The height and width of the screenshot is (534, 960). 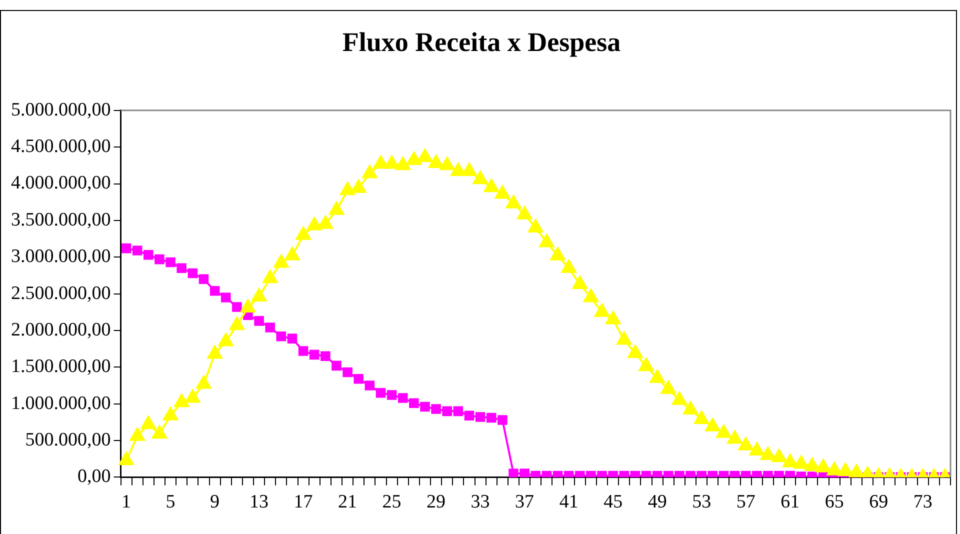 I want to click on y-tick-label: 500.000,00, so click(x=68, y=440).